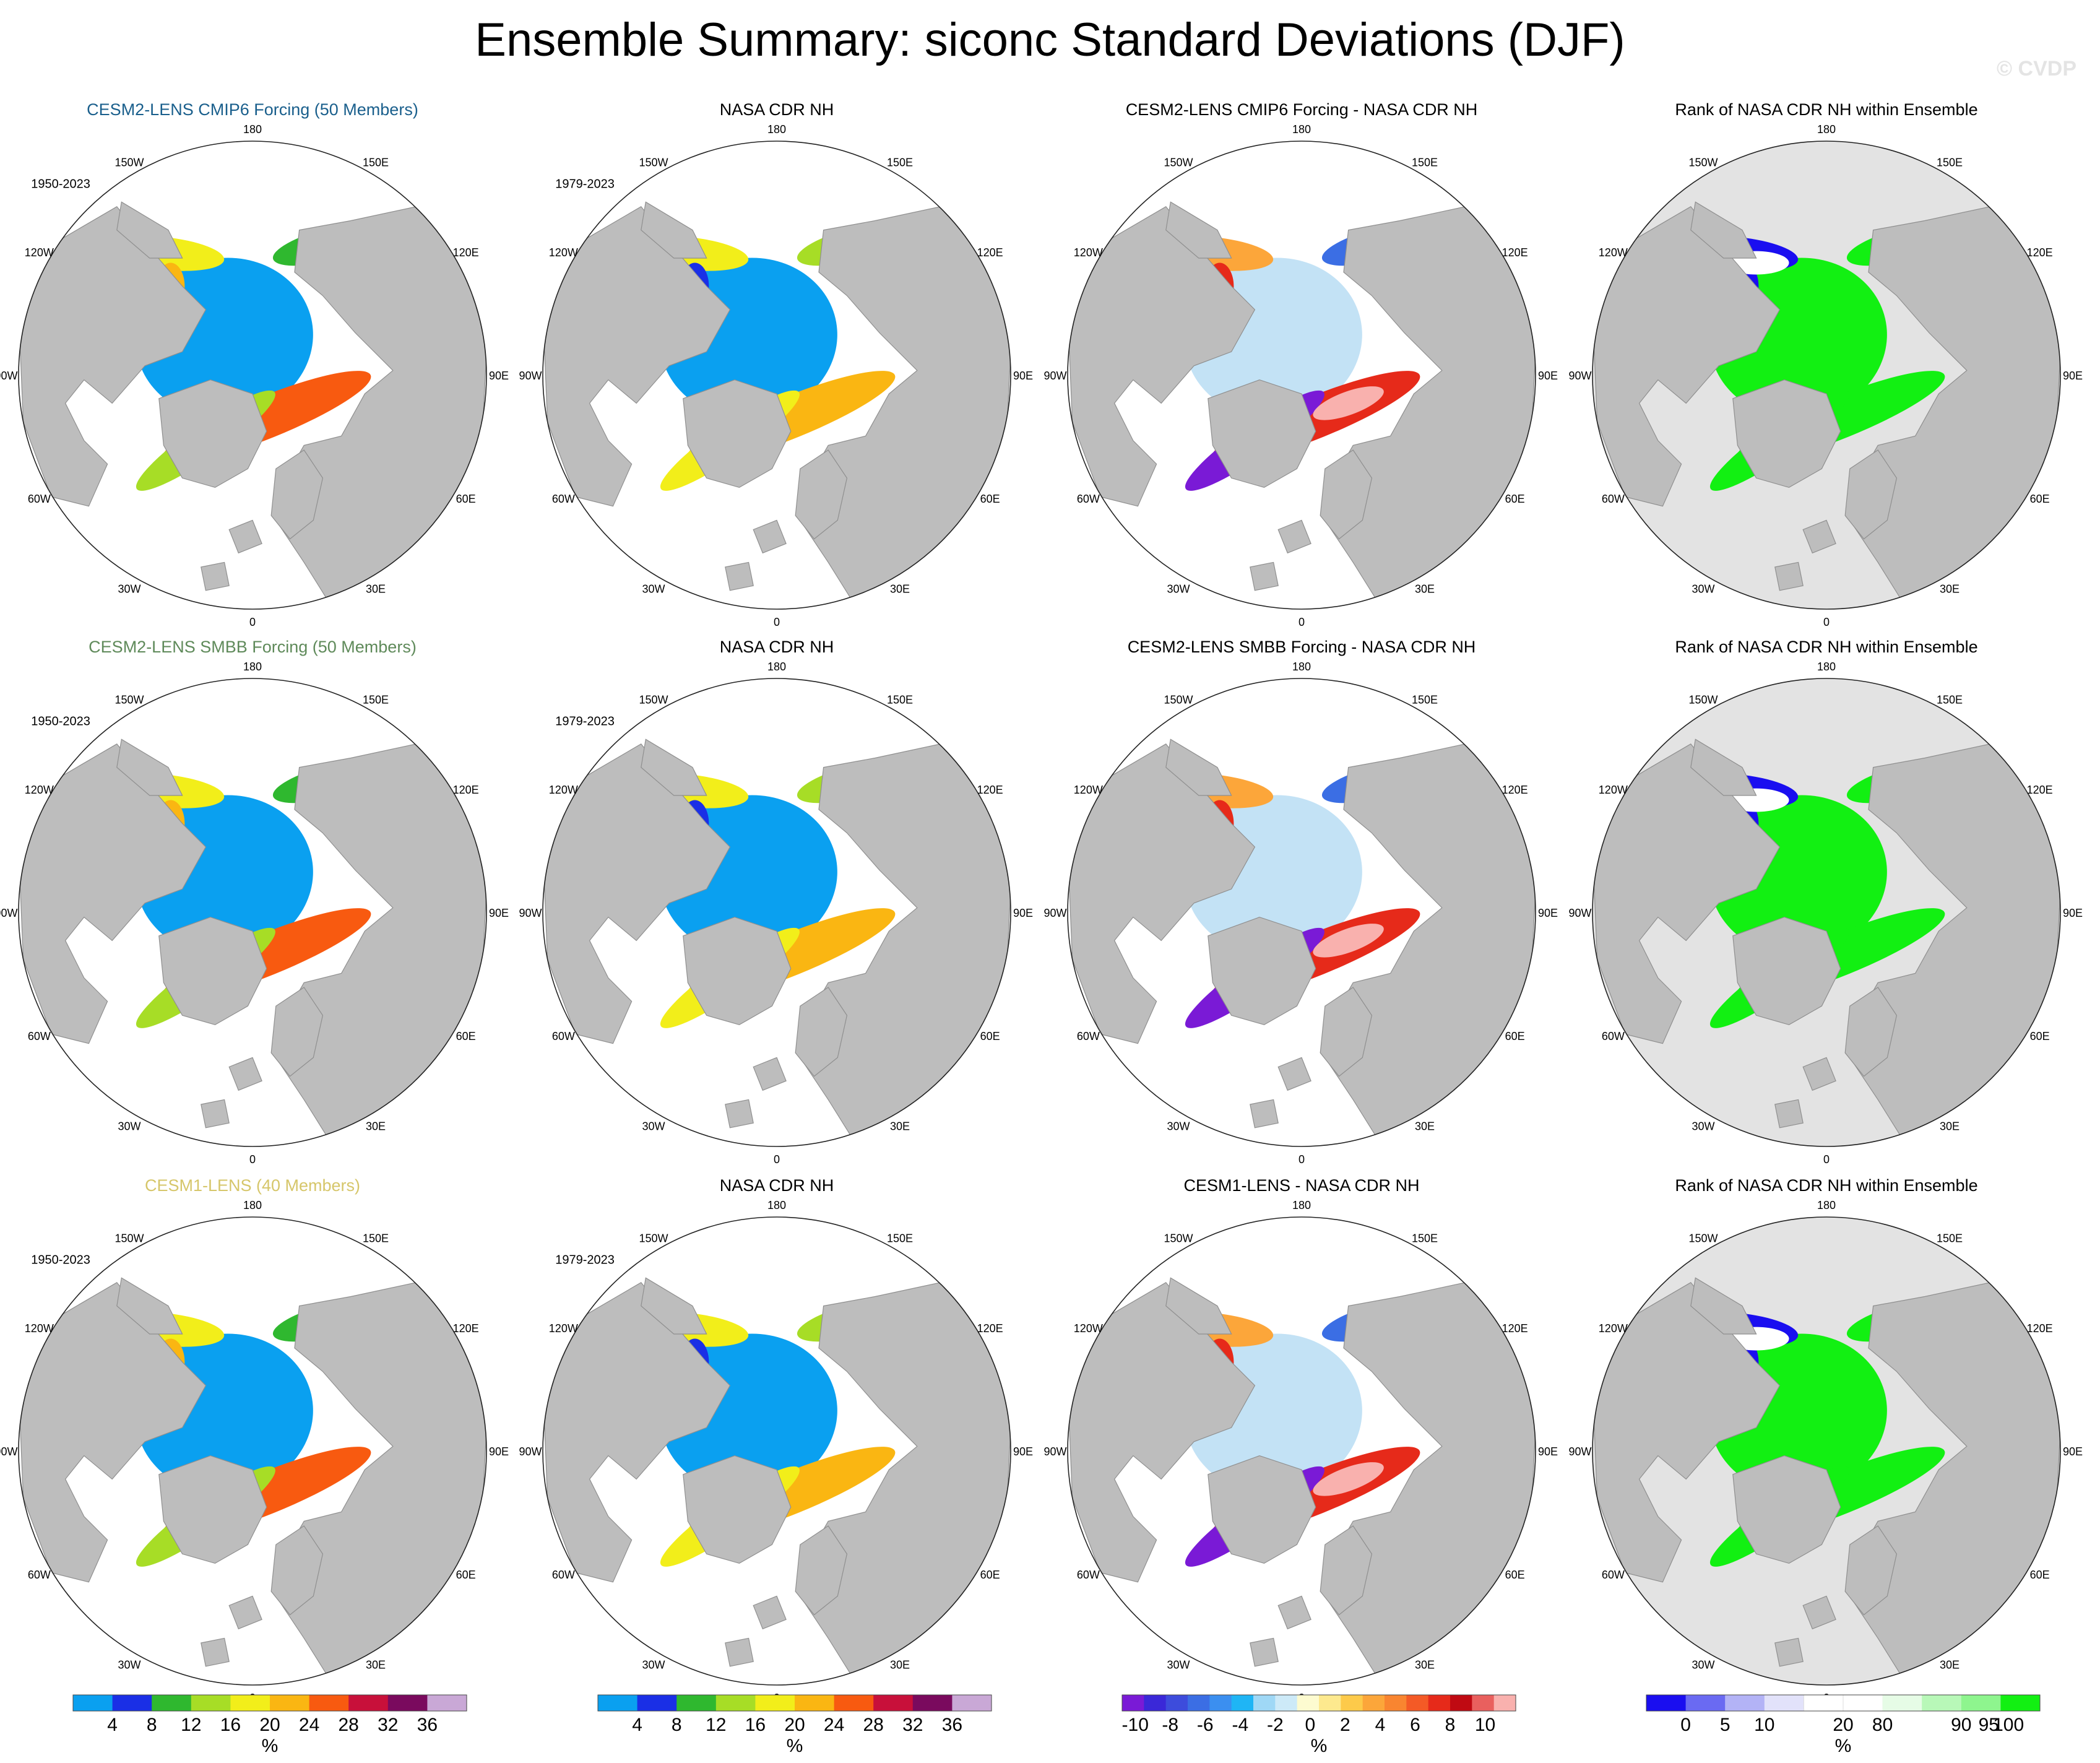 The width and height of the screenshot is (2100, 1763). What do you see at coordinates (252, 1185) in the screenshot?
I see `panel-title: CESM1-LENS (40 Members)` at bounding box center [252, 1185].